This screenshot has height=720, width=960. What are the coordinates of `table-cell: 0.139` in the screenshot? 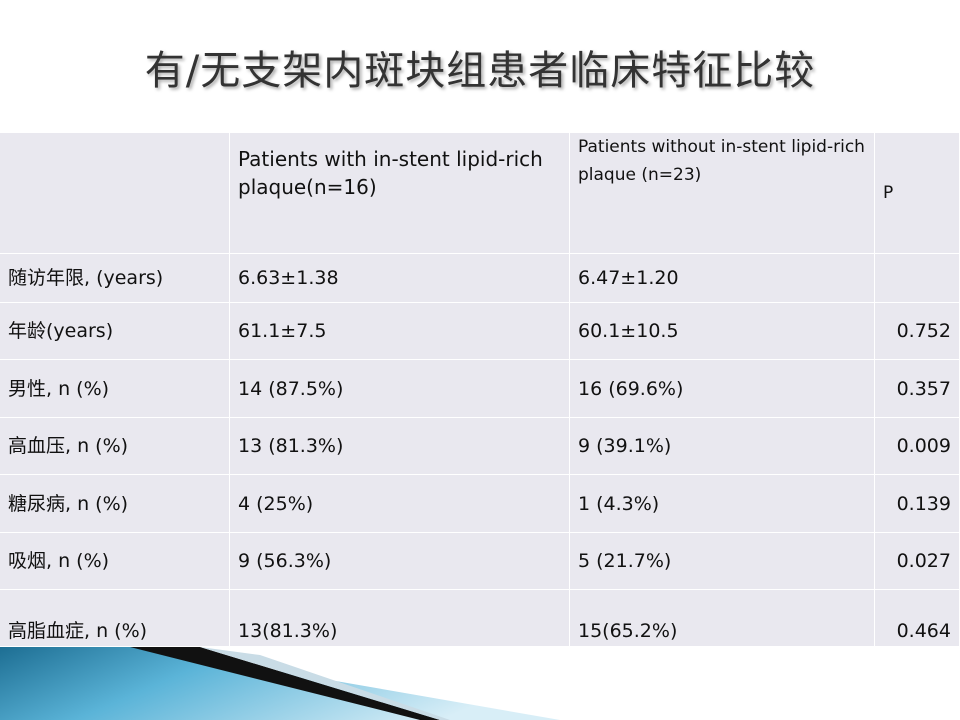 It's located at (917, 504).